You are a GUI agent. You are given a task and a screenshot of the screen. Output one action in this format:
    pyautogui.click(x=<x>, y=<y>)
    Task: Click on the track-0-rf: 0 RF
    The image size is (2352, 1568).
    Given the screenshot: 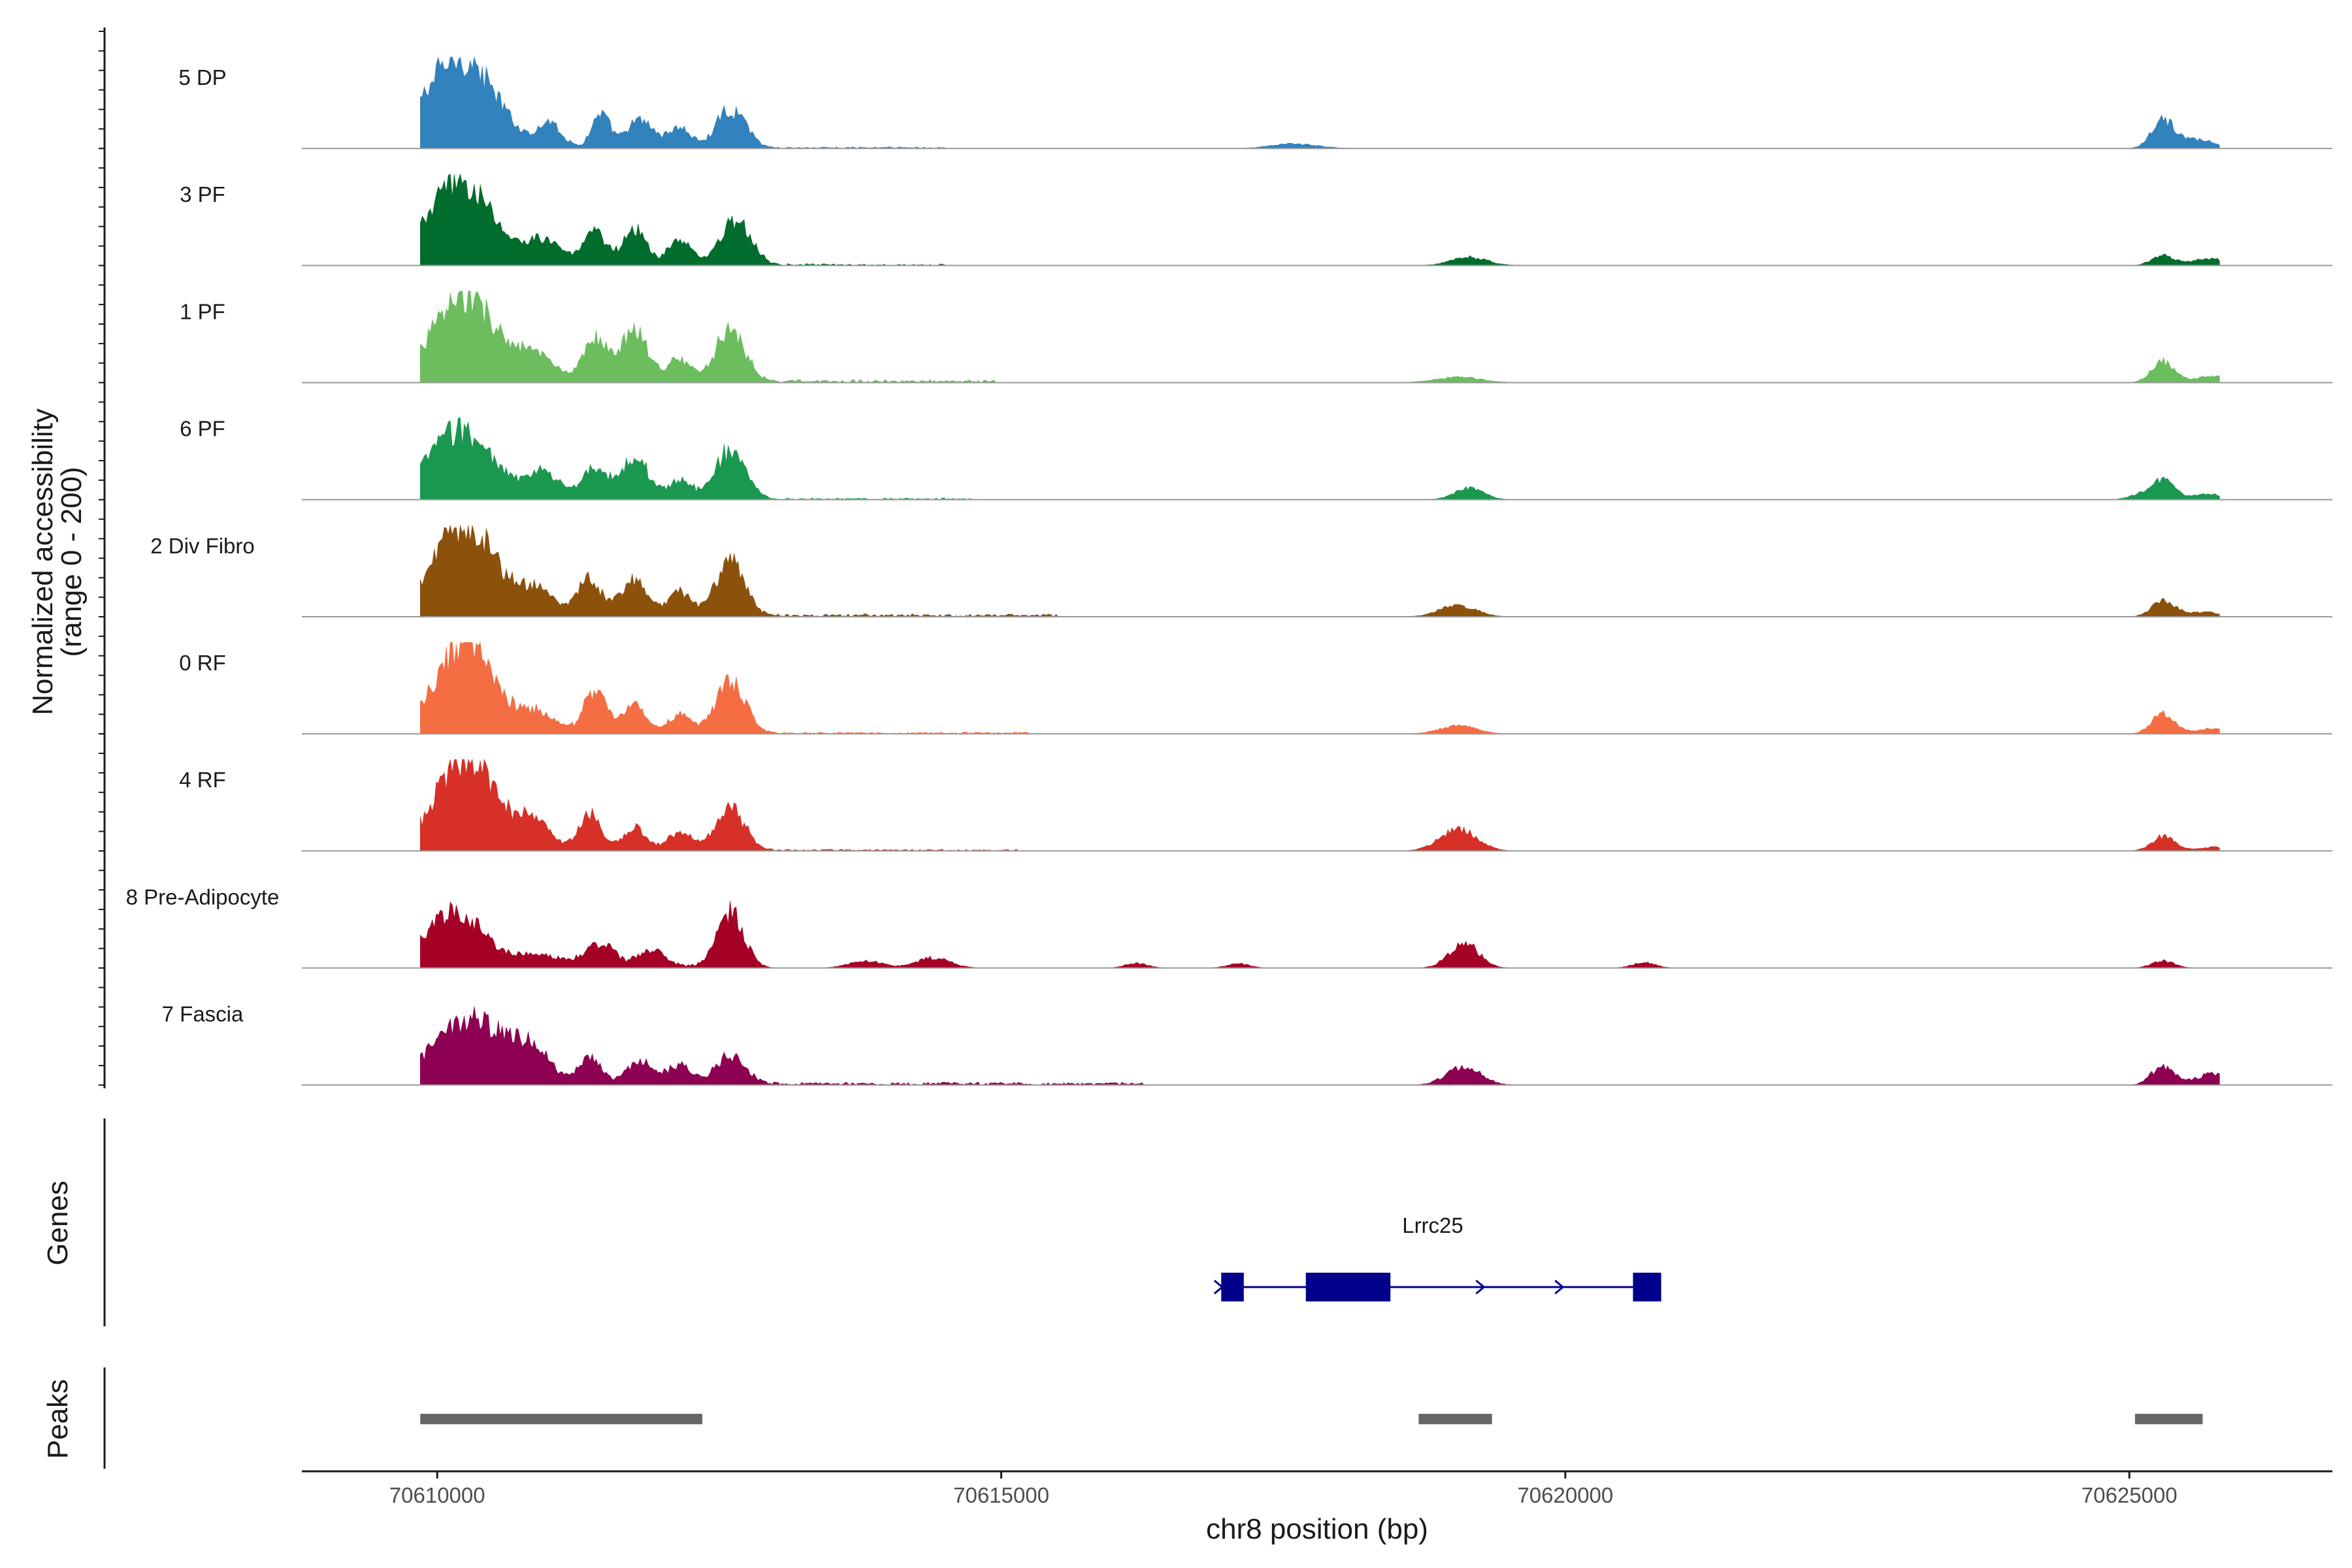 What is the action you would take?
    pyautogui.click(x=1255, y=688)
    